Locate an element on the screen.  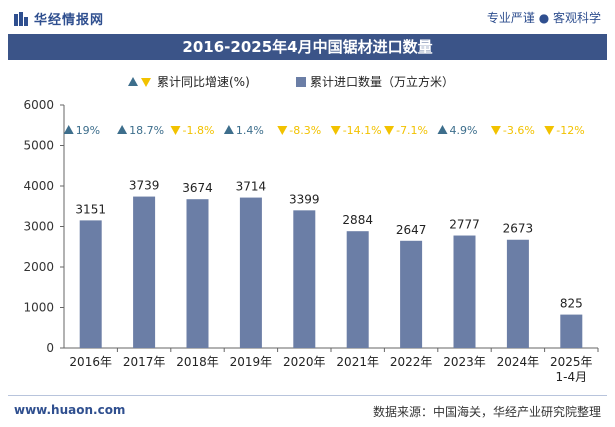
legend-series-label: 累计进口数量（万立方米） is located at coordinates (382, 81).